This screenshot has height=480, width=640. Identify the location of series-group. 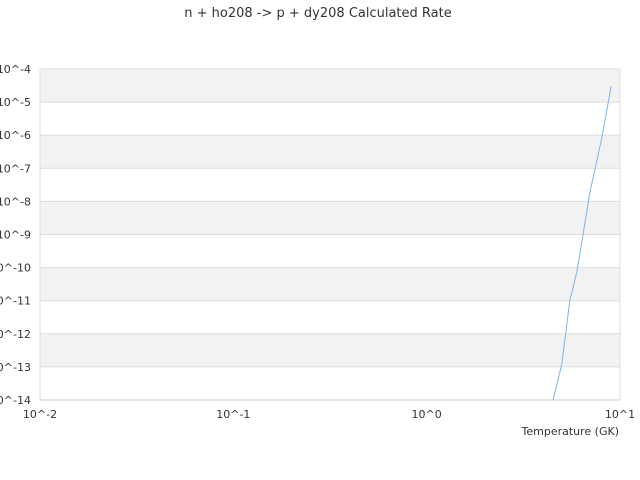
(582, 243).